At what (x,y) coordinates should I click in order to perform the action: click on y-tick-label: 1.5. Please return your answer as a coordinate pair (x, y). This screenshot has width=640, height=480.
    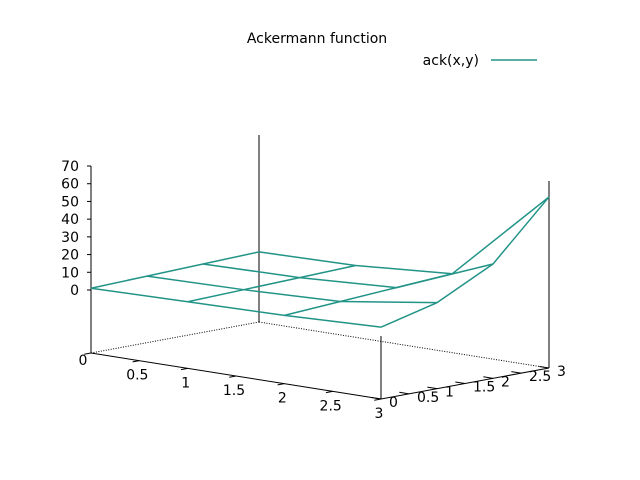
    Looking at the image, I should click on (484, 388).